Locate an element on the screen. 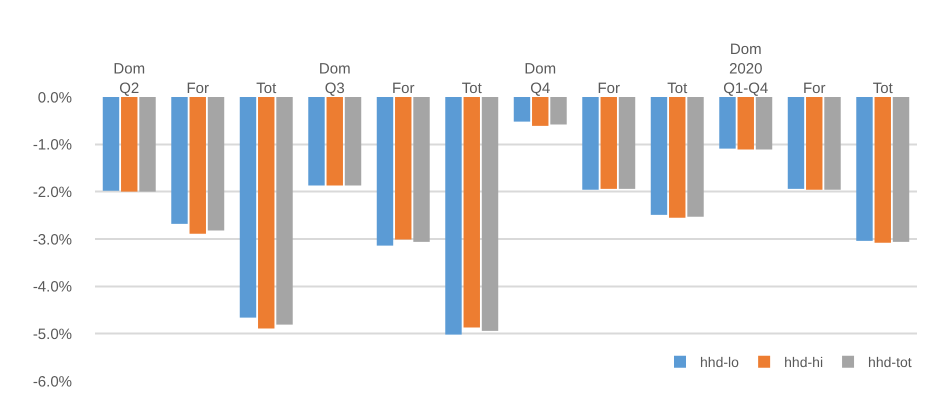 Image resolution: width=942 pixels, height=401 pixels. y-tick-label: -3.0% is located at coordinates (52, 239).